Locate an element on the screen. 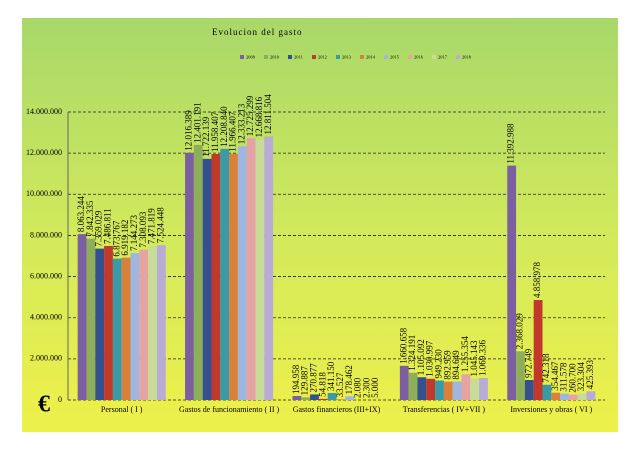  chart-title: Evolucion del gasto is located at coordinates (257, 32).